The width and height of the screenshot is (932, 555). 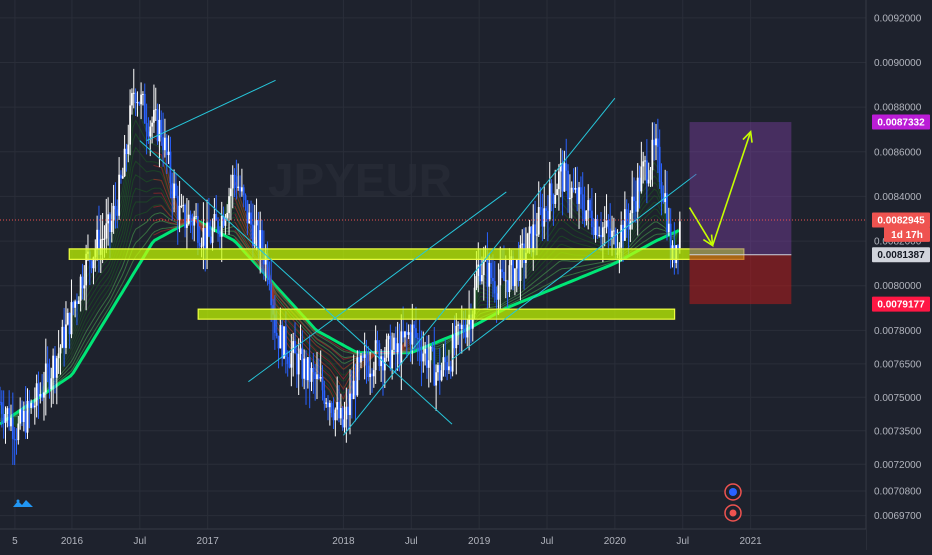 What do you see at coordinates (733, 492) in the screenshot?
I see `event-dividend-icon` at bounding box center [733, 492].